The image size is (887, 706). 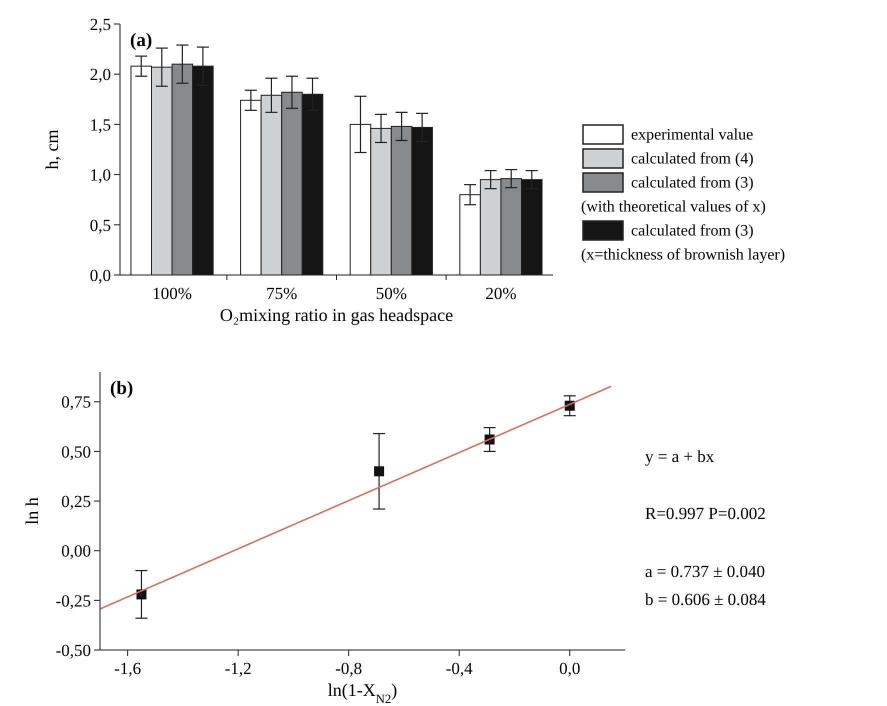 I want to click on x-tick-label: 20%, so click(x=501, y=293).